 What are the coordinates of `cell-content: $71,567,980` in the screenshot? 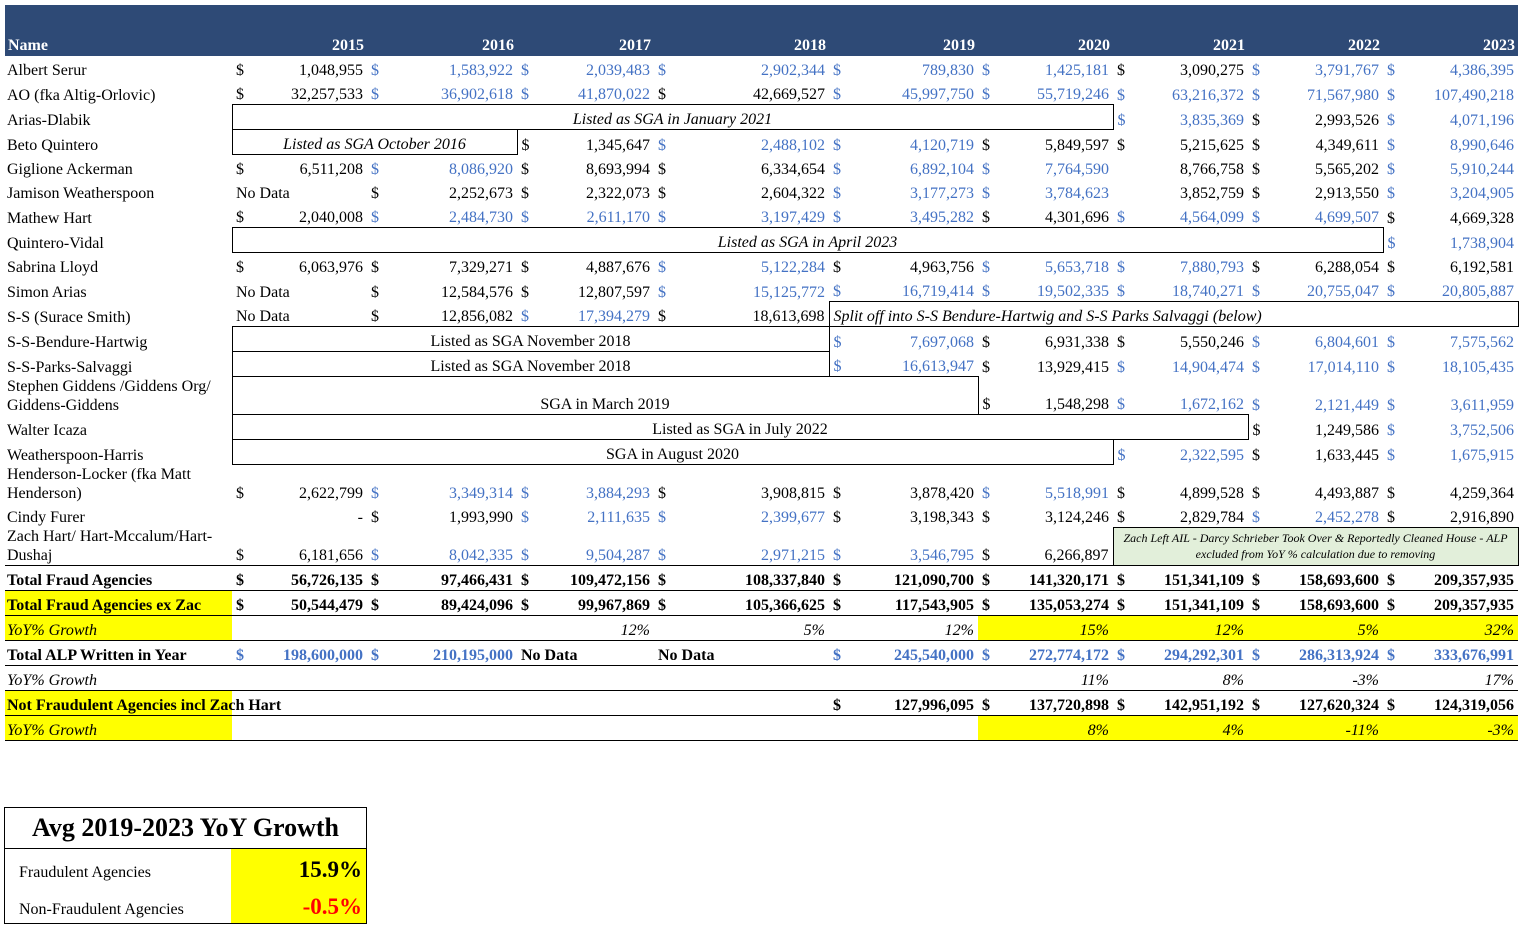 It's located at (1315, 95).